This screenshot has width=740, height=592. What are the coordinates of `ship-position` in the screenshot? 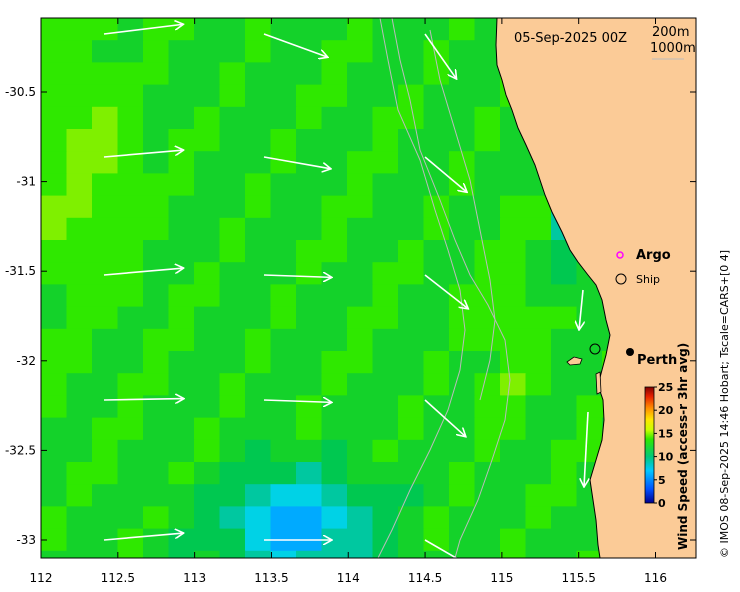 It's located at (595, 349).